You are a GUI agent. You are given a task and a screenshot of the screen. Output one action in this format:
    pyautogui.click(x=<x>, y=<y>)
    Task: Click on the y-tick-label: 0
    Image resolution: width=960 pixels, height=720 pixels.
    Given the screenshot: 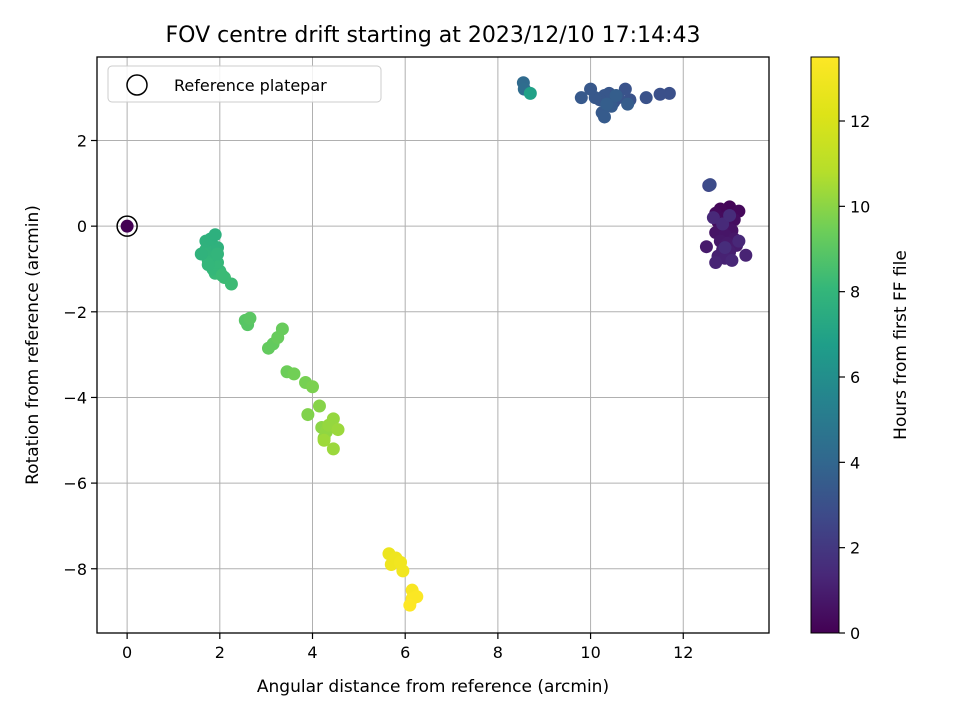 What is the action you would take?
    pyautogui.click(x=82, y=226)
    